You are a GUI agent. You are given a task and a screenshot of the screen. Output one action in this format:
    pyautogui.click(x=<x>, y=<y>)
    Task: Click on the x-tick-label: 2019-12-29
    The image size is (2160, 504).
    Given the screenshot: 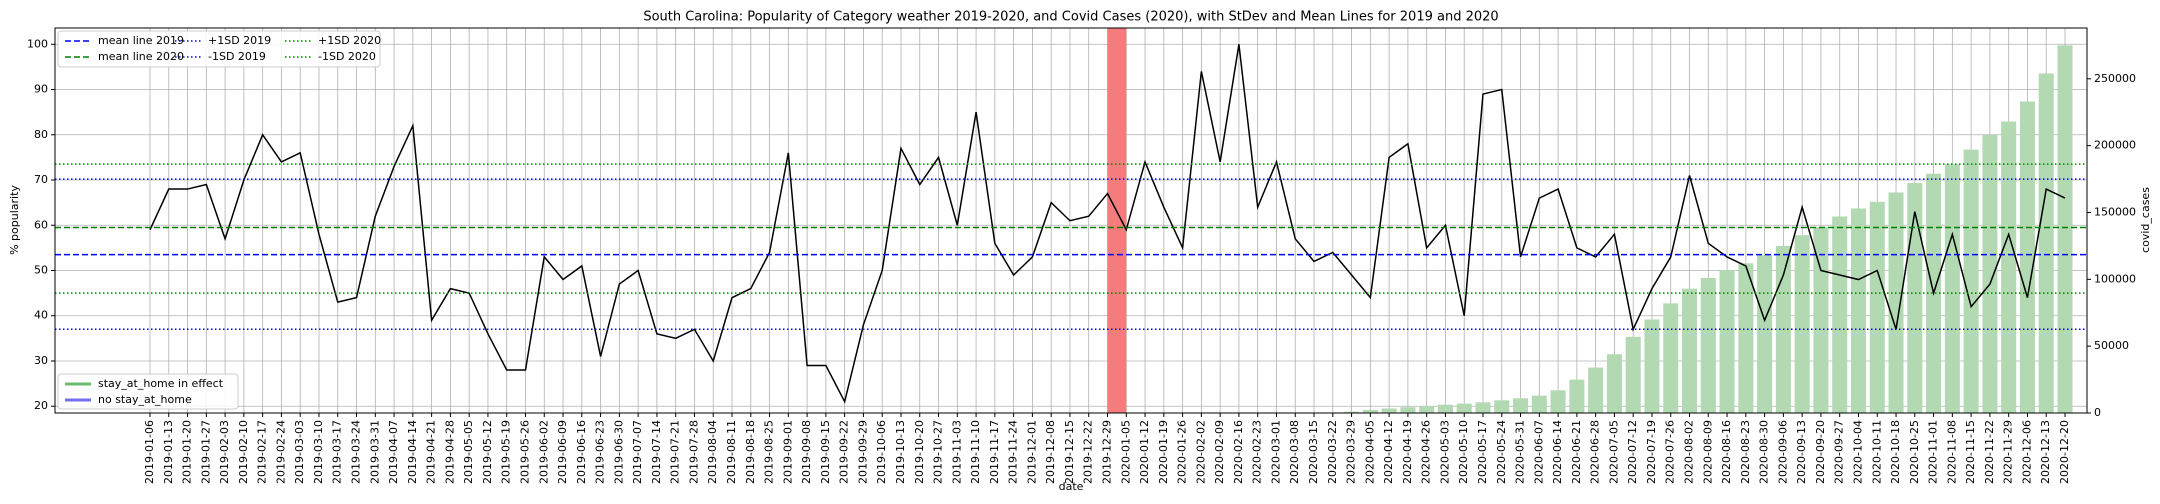 What is the action you would take?
    pyautogui.click(x=1107, y=452)
    